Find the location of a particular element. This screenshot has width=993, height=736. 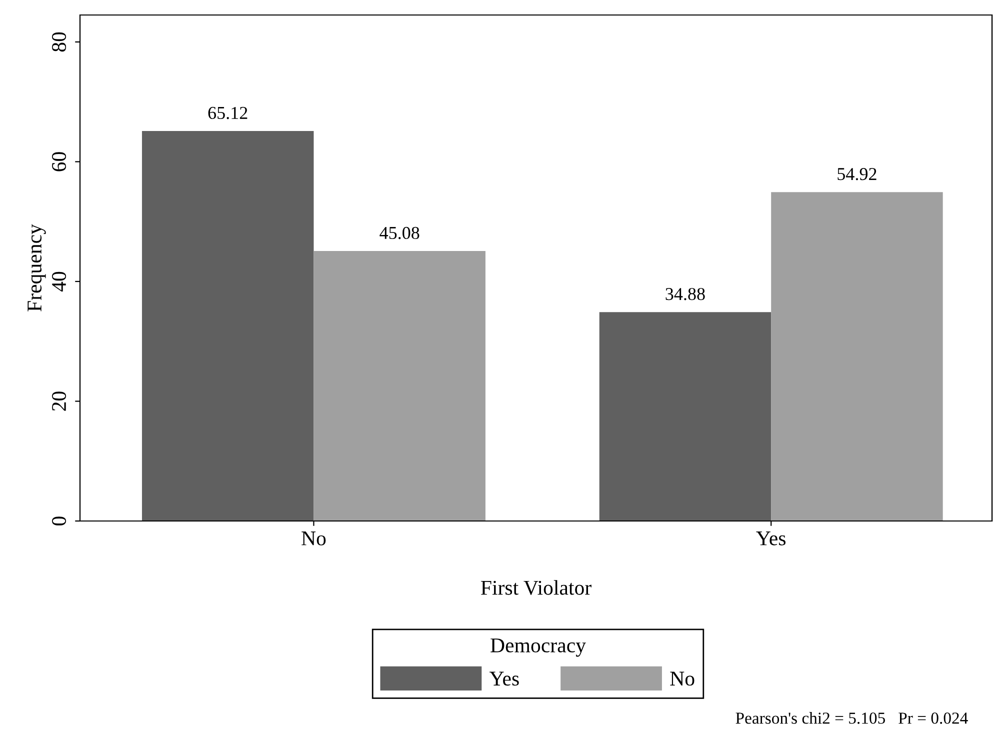

data-label: 54.92 is located at coordinates (857, 174).